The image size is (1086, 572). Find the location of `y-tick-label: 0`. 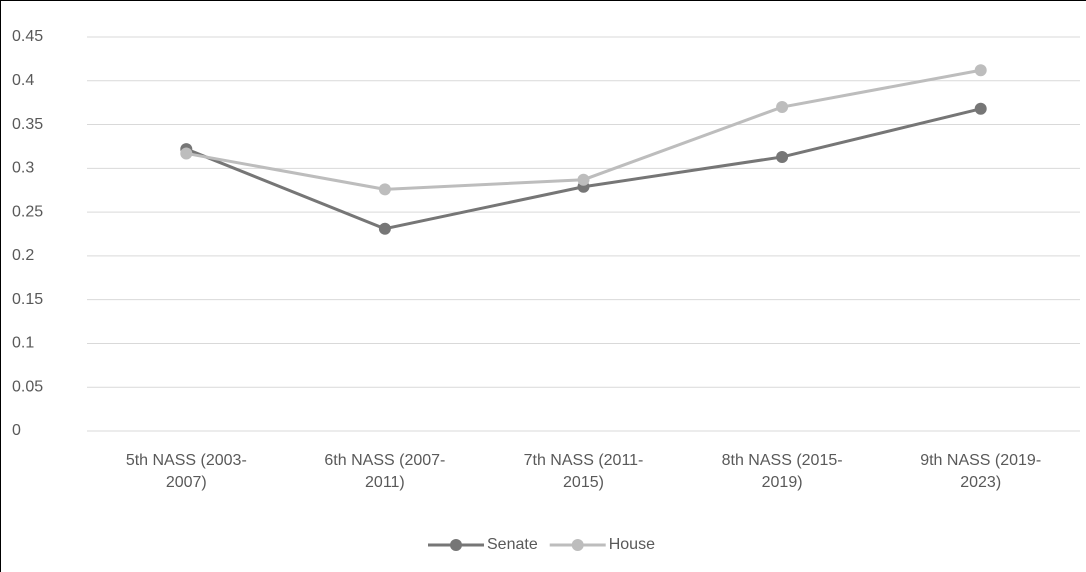

y-tick-label: 0 is located at coordinates (16, 430).